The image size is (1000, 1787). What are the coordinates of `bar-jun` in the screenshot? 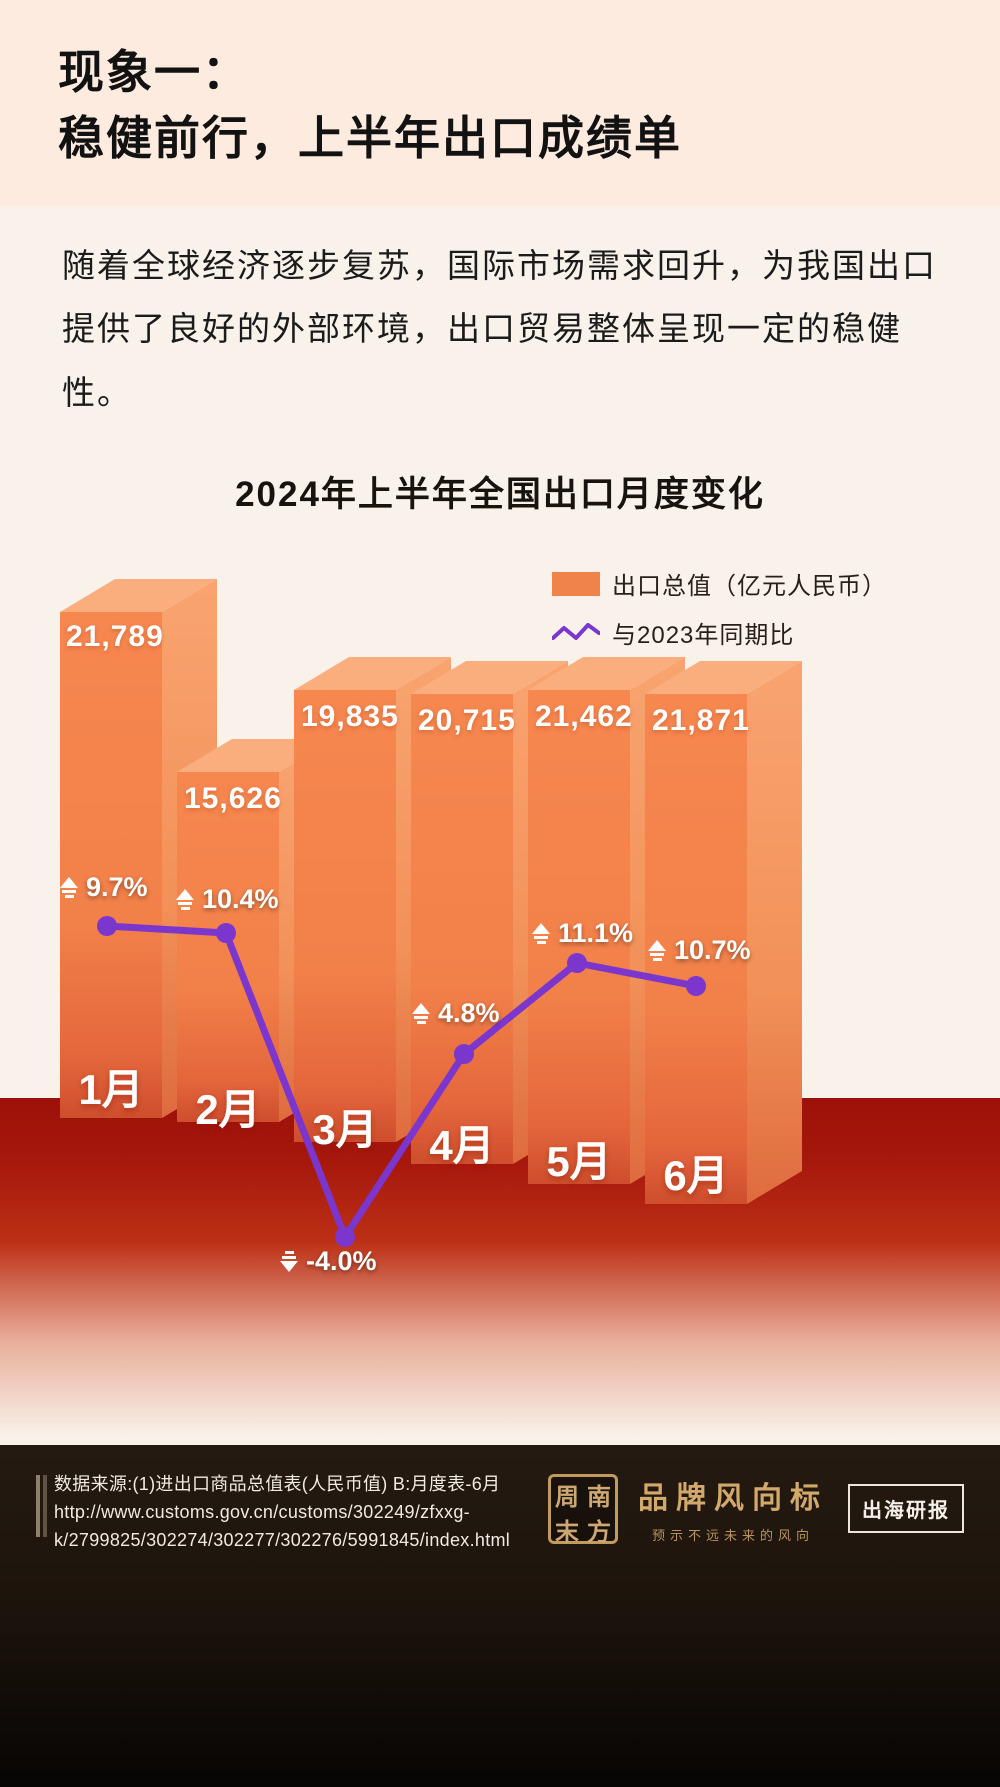 It's located at (723, 932).